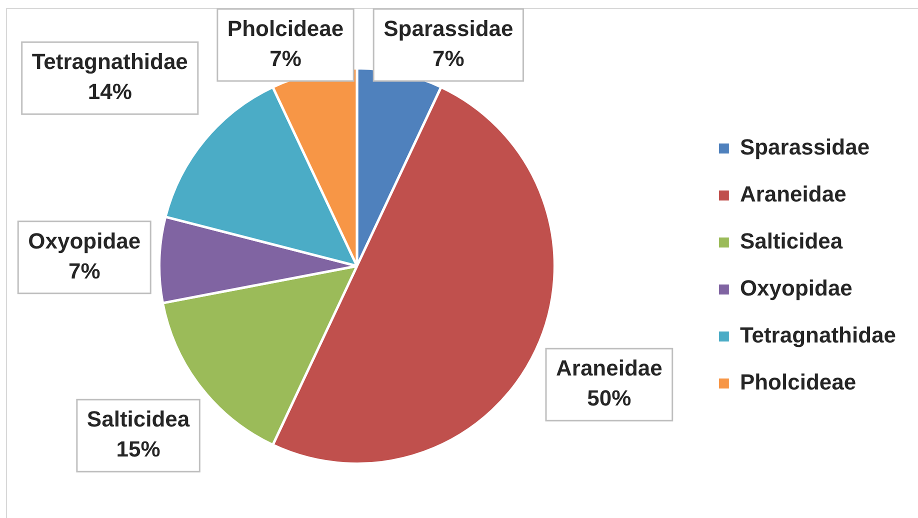 The height and width of the screenshot is (518, 918). What do you see at coordinates (609, 398) in the screenshot?
I see `data-label: 50%` at bounding box center [609, 398].